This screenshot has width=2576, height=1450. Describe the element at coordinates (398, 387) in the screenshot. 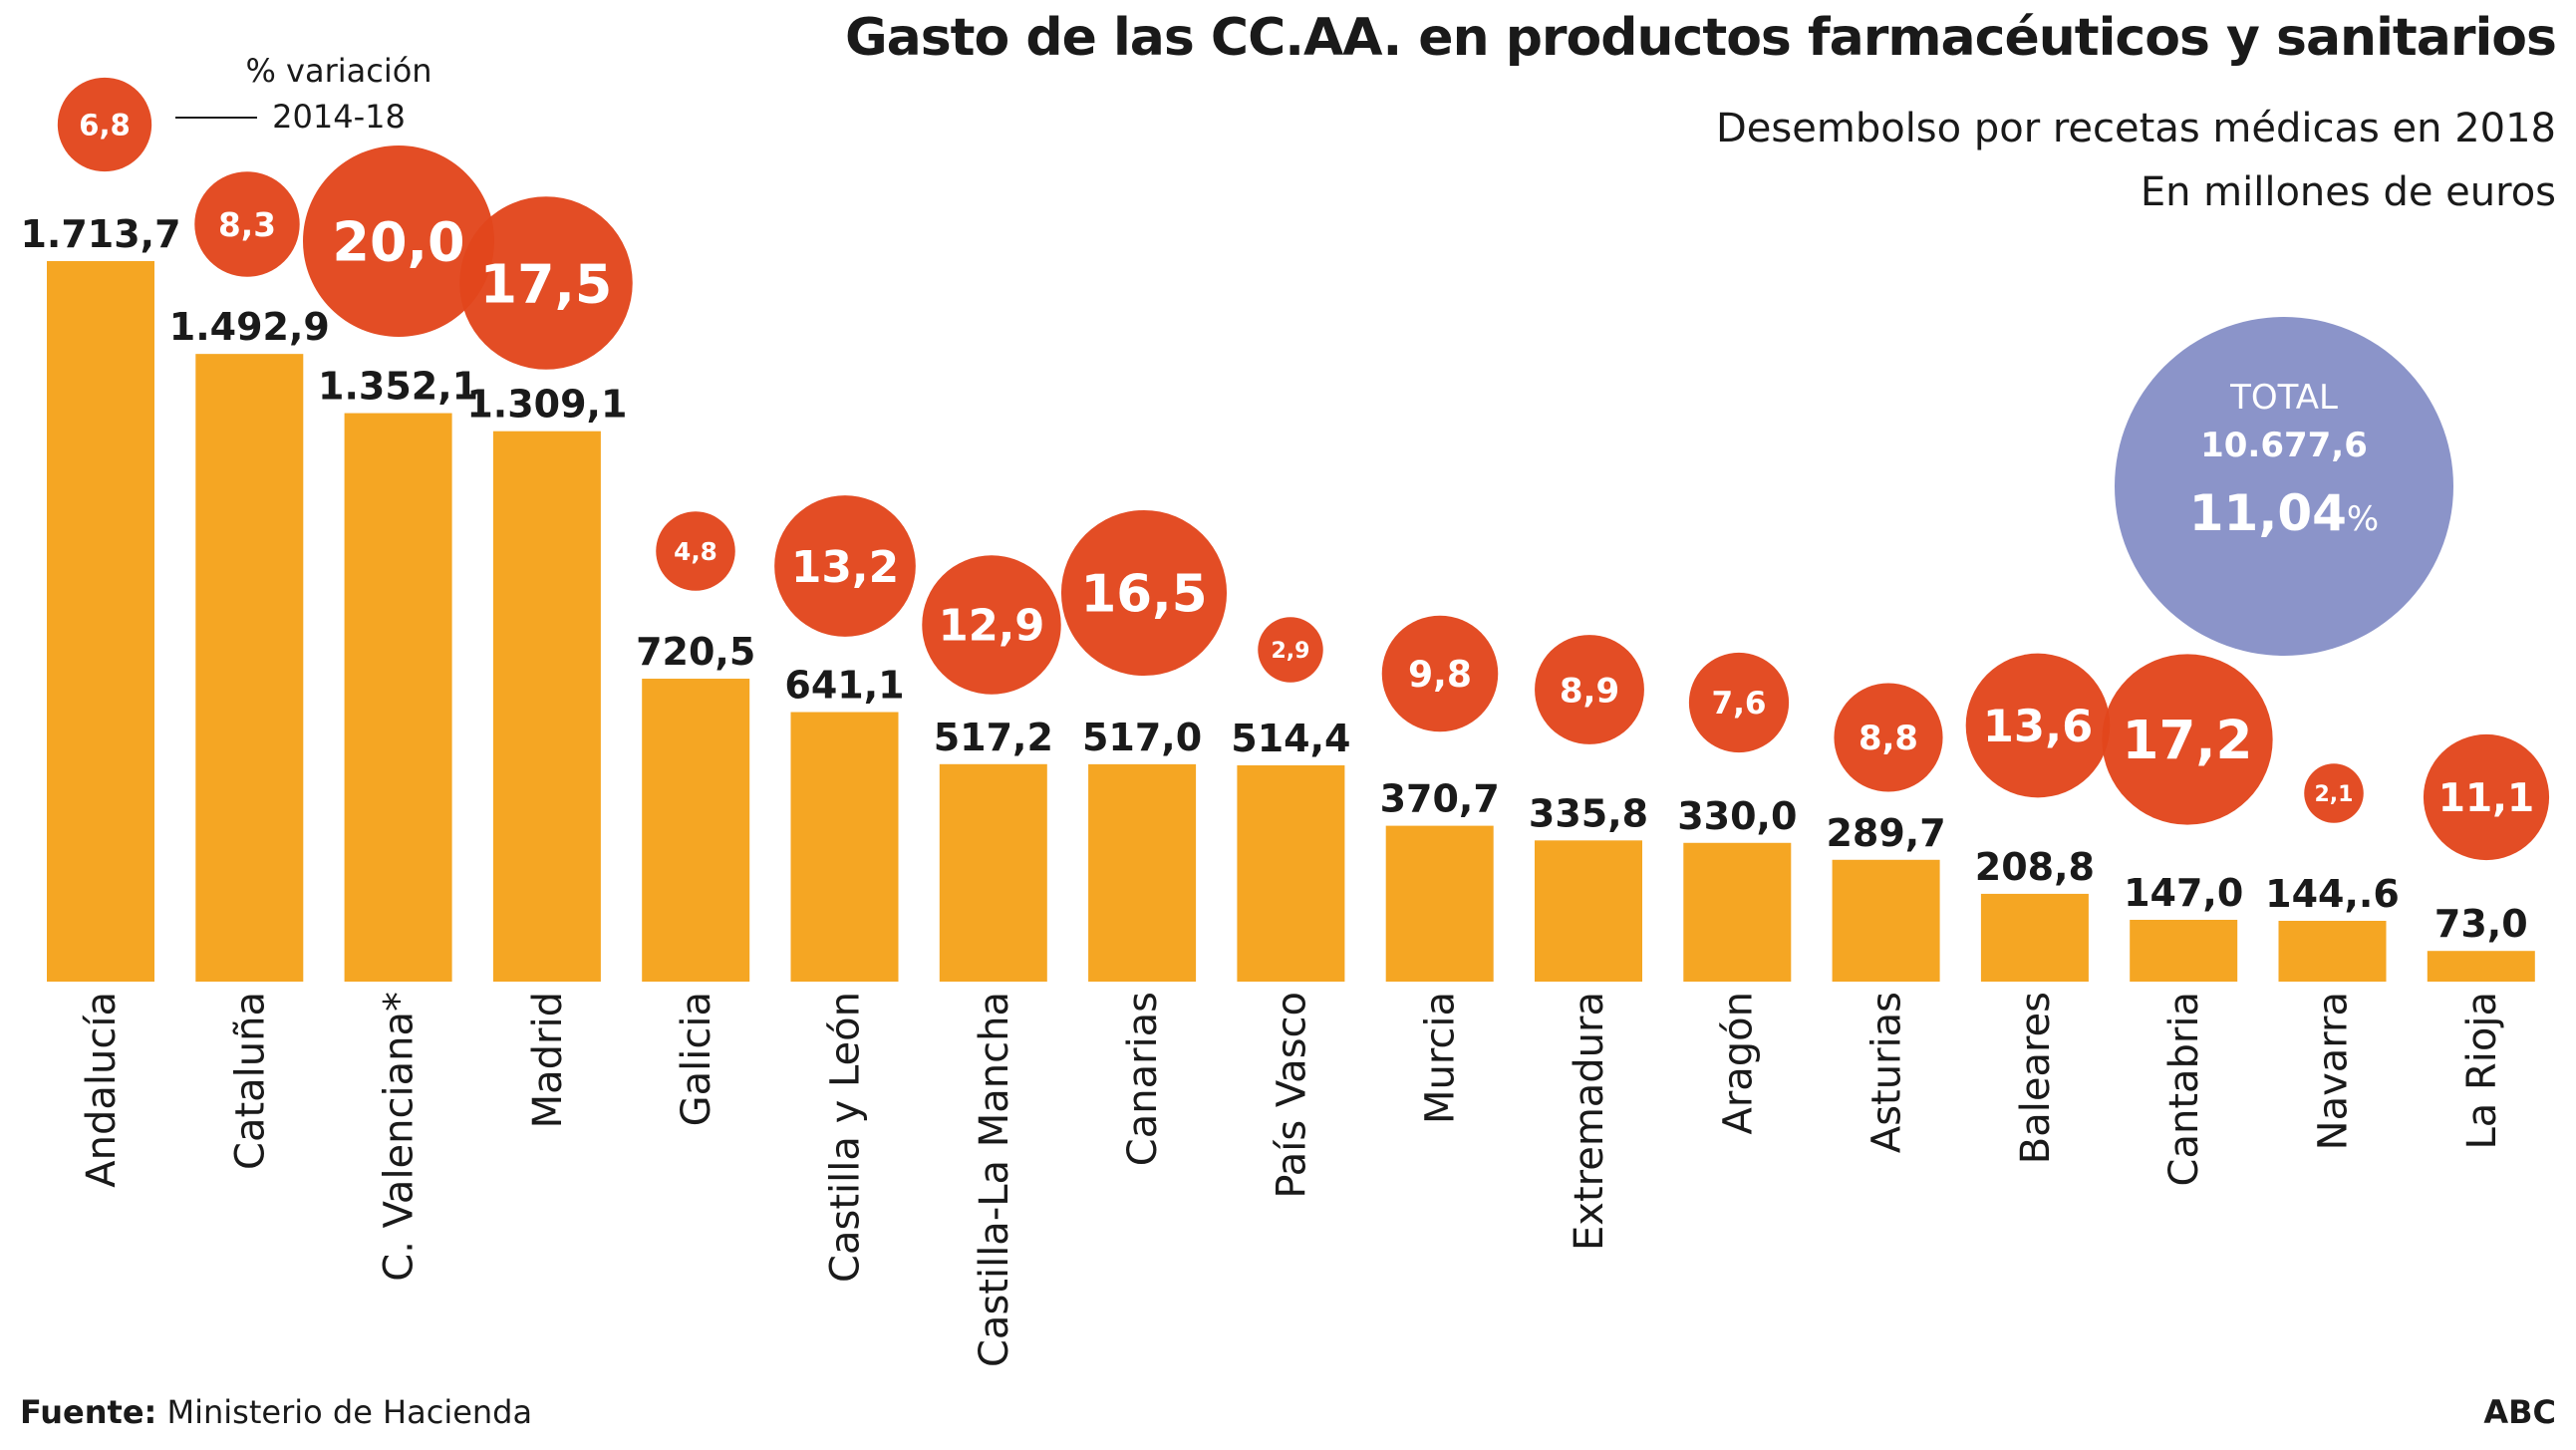

I see `bar-value-label: 1.352,1` at that location.